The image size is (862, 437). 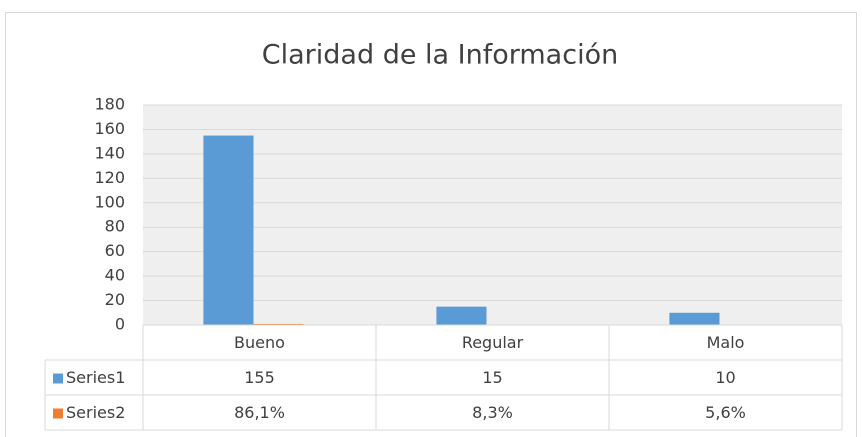 What do you see at coordinates (109, 201) in the screenshot?
I see `y-tick-label: 100` at bounding box center [109, 201].